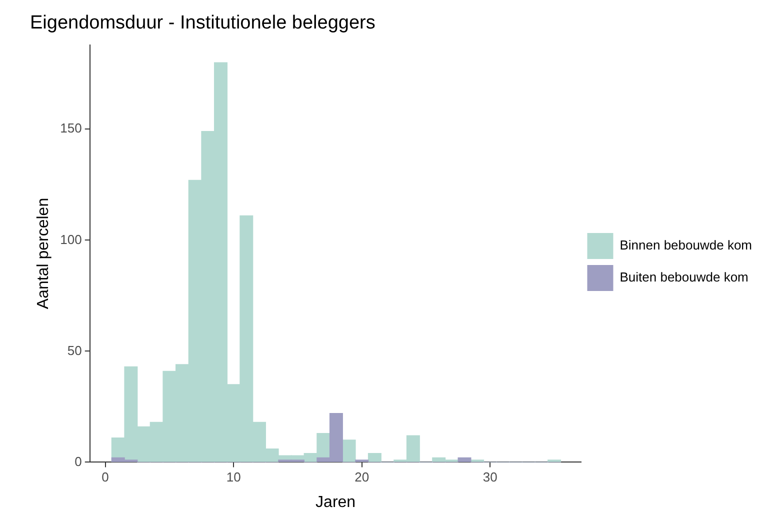 This screenshot has width=782, height=520. I want to click on x-tick-label: 30, so click(490, 477).